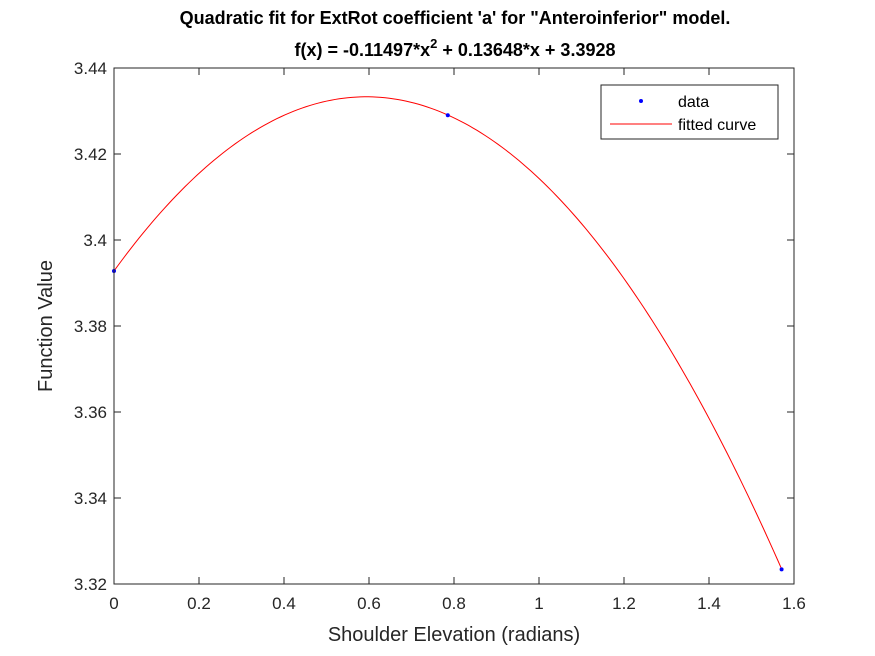  What do you see at coordinates (717, 125) in the screenshot?
I see `legend-entry-fitted-curve: fitted curve` at bounding box center [717, 125].